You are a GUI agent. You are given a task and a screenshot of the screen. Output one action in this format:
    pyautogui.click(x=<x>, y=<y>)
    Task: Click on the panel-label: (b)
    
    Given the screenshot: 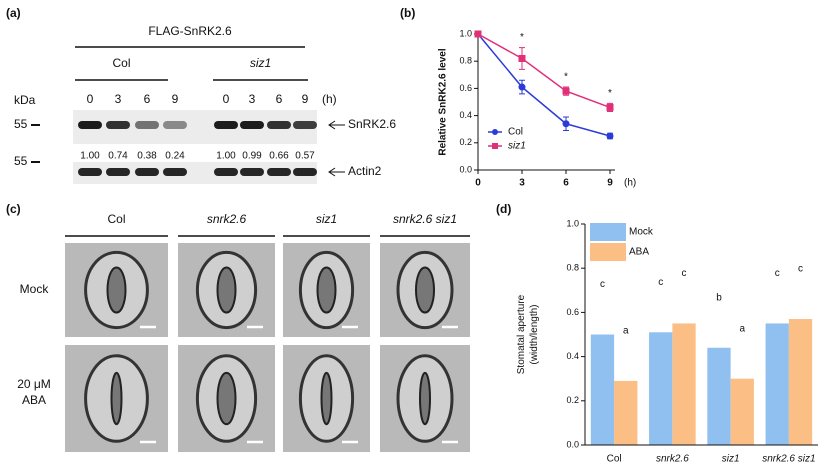 What is the action you would take?
    pyautogui.click(x=407, y=13)
    